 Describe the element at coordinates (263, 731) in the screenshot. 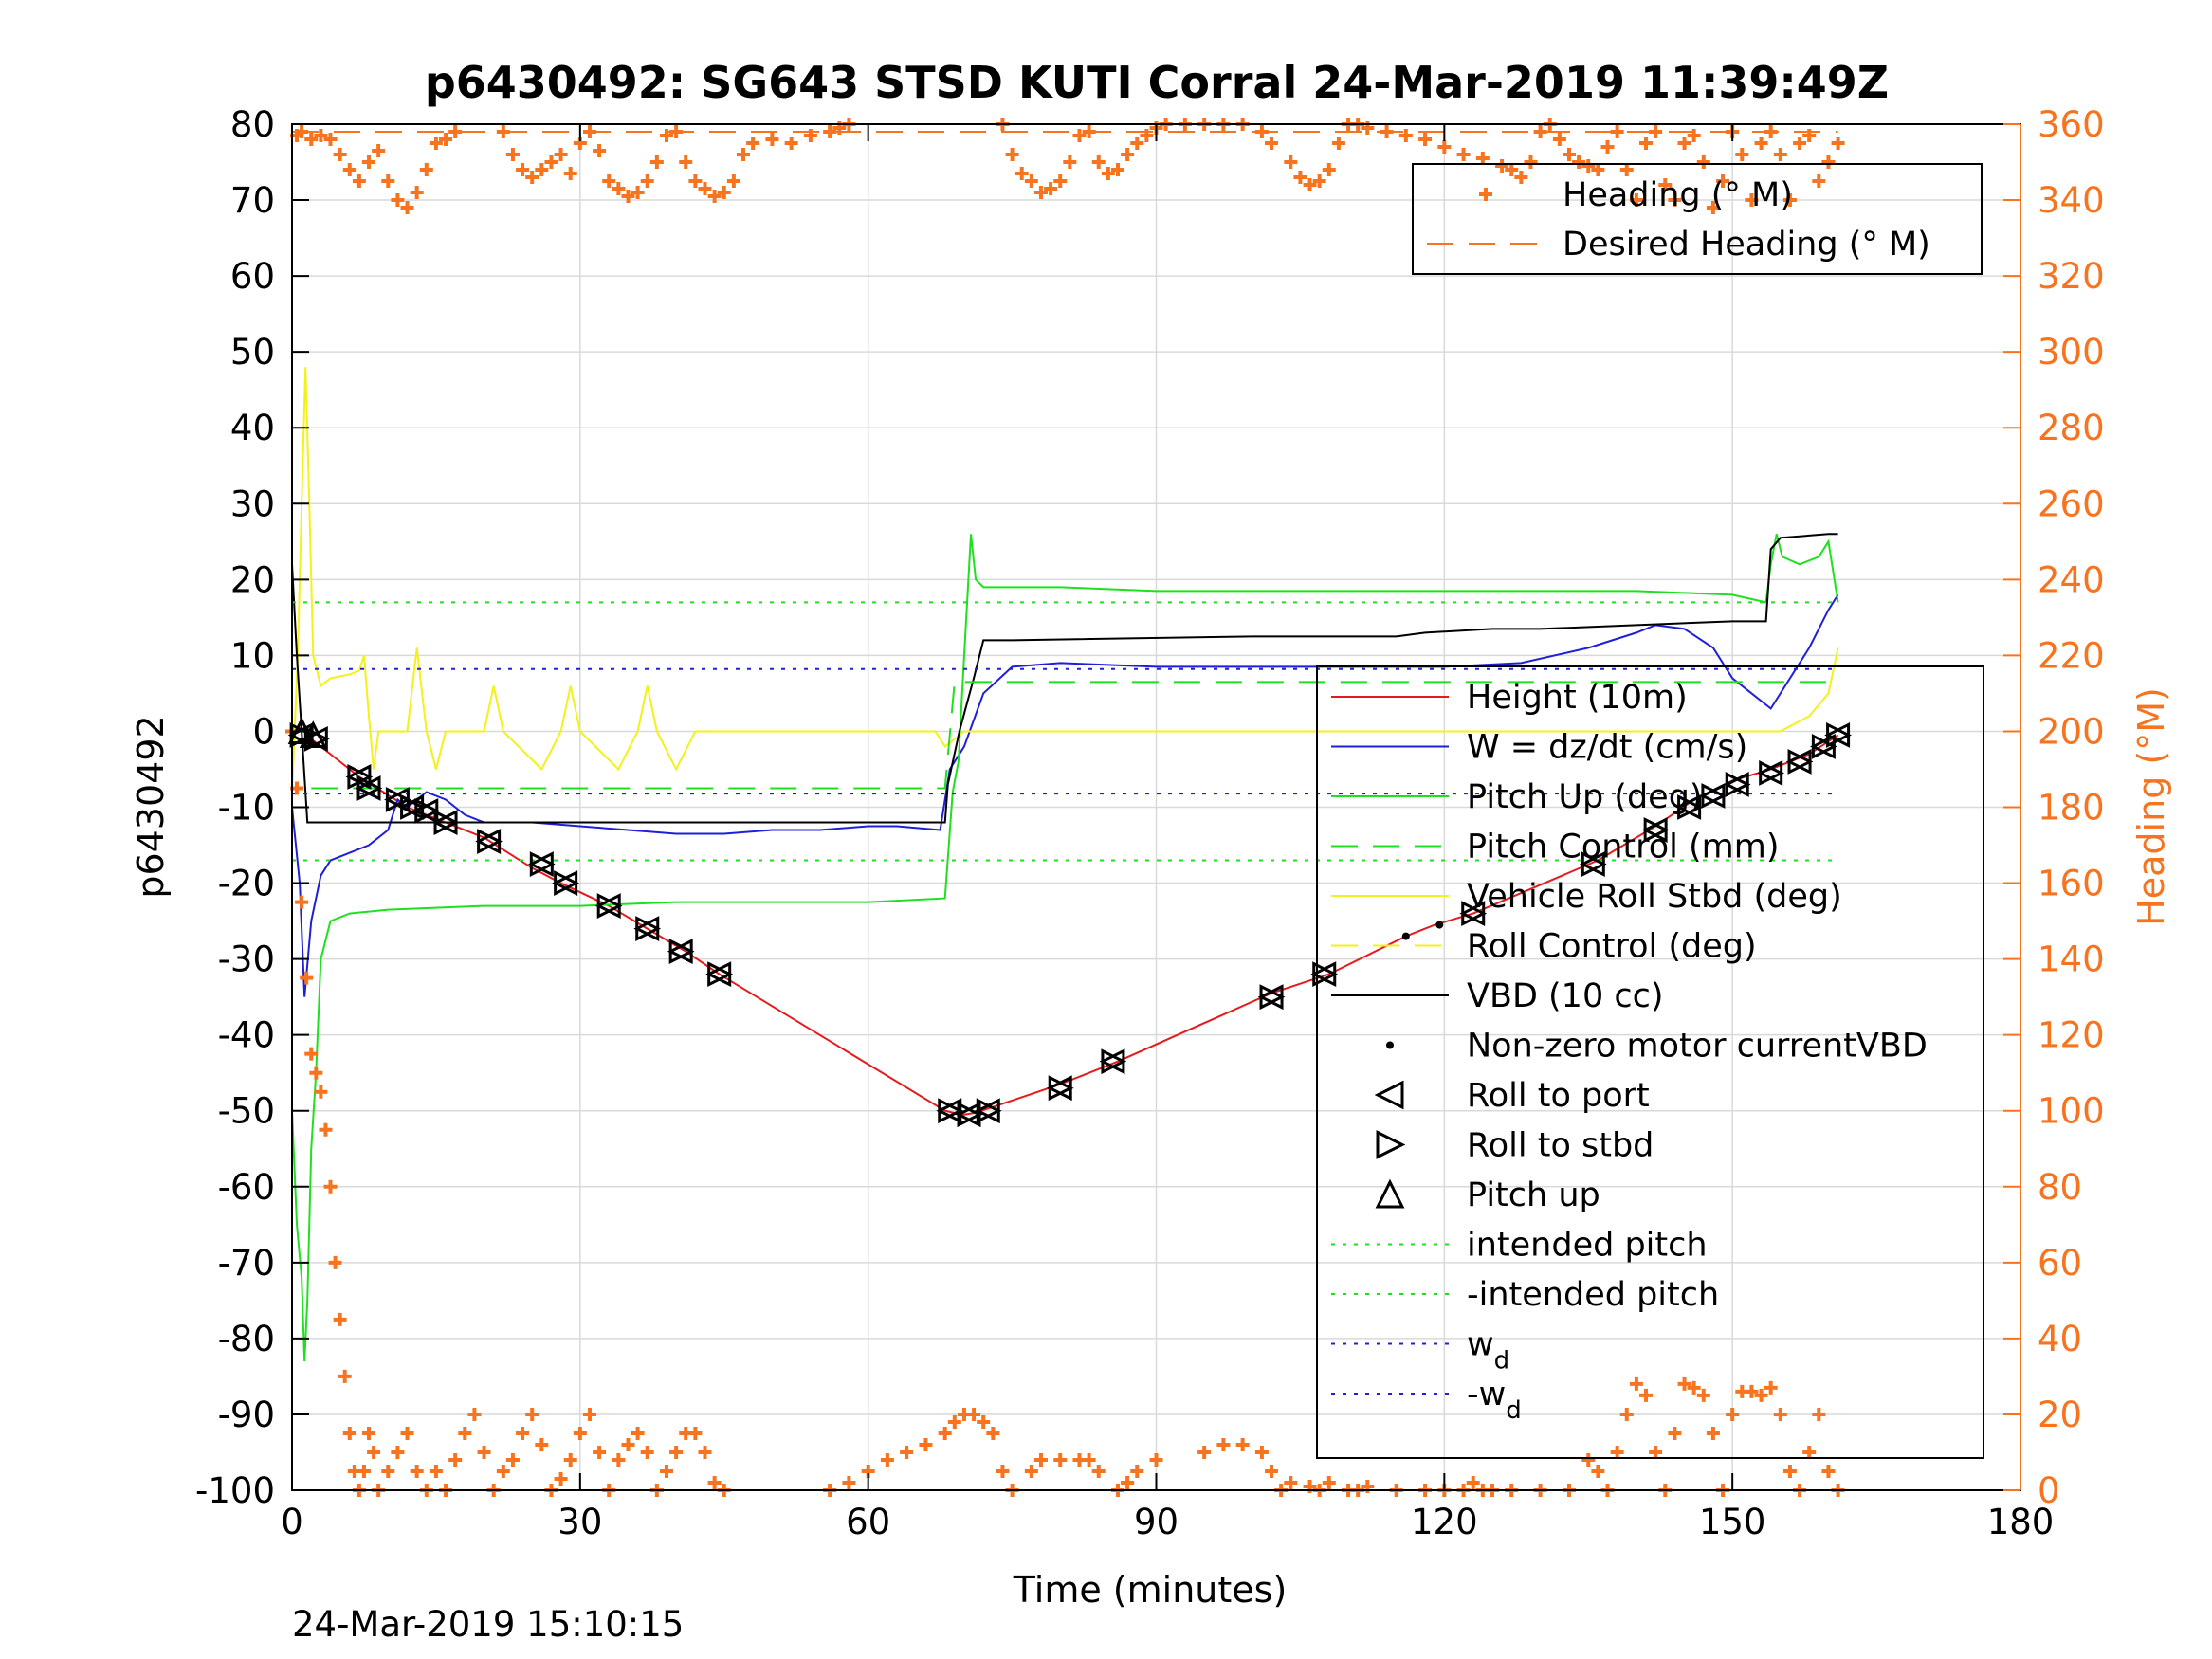

I see `y-tick-label-left: 0` at that location.